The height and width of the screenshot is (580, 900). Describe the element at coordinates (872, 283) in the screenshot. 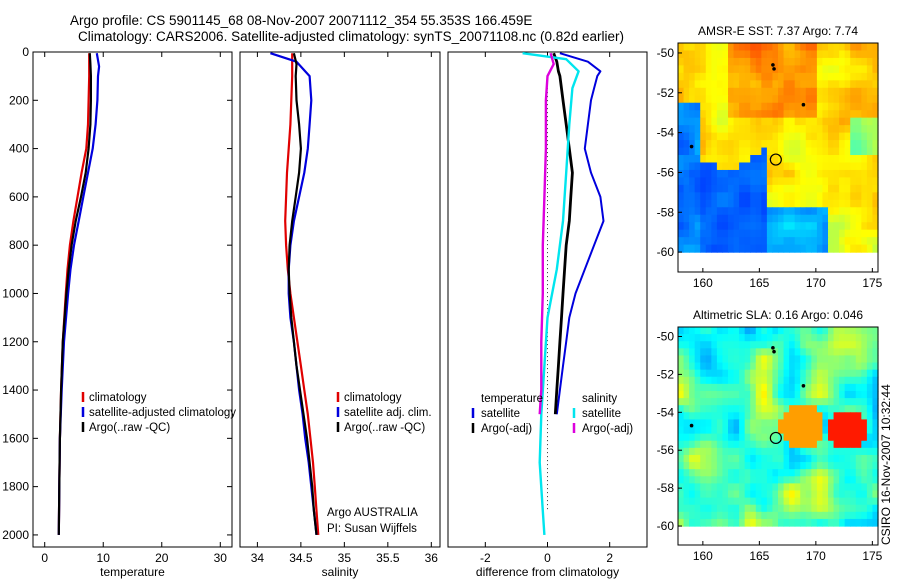

I see `x-tick-label: 175` at that location.